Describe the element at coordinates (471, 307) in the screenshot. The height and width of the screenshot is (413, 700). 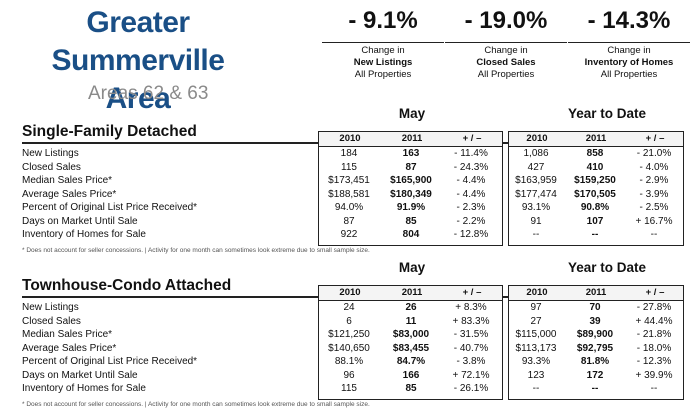
I see `month-change-cell: + 8.3%` at that location.